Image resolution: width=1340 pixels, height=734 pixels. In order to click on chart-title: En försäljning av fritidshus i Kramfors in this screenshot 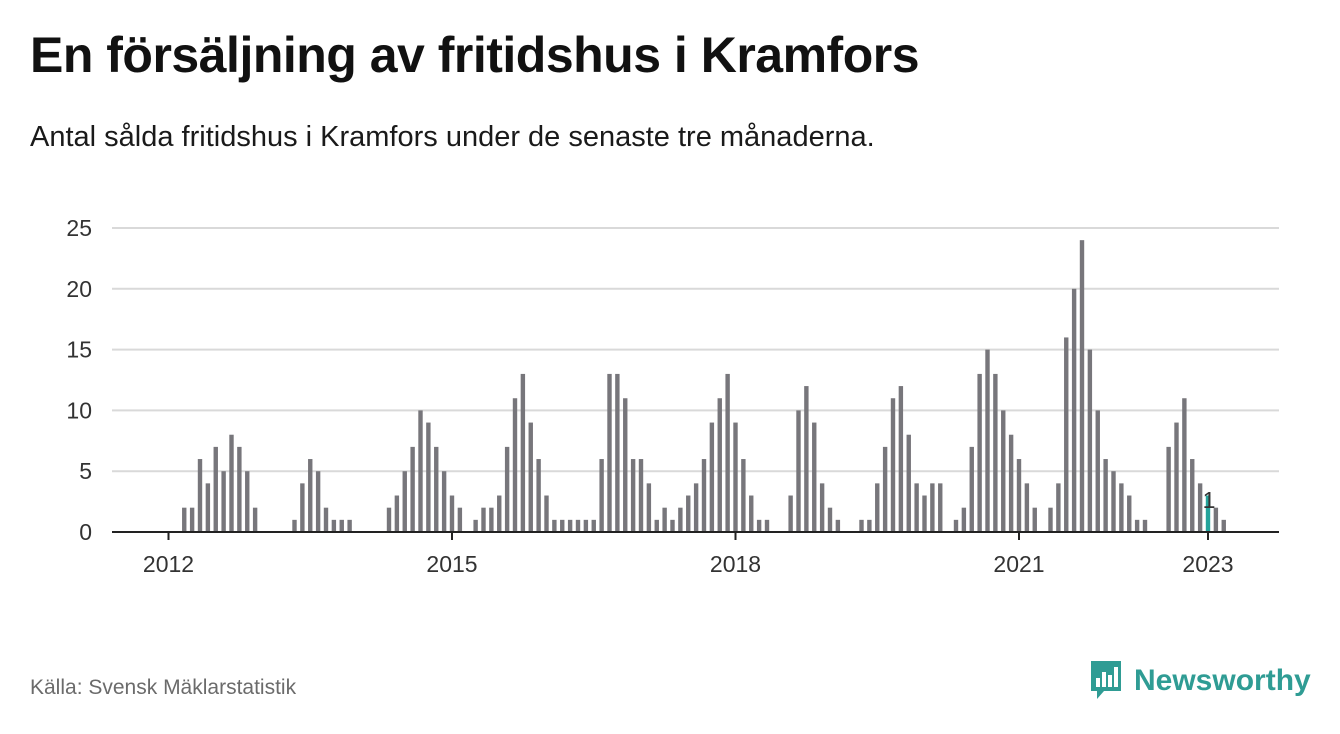, I will do `click(475, 55)`.